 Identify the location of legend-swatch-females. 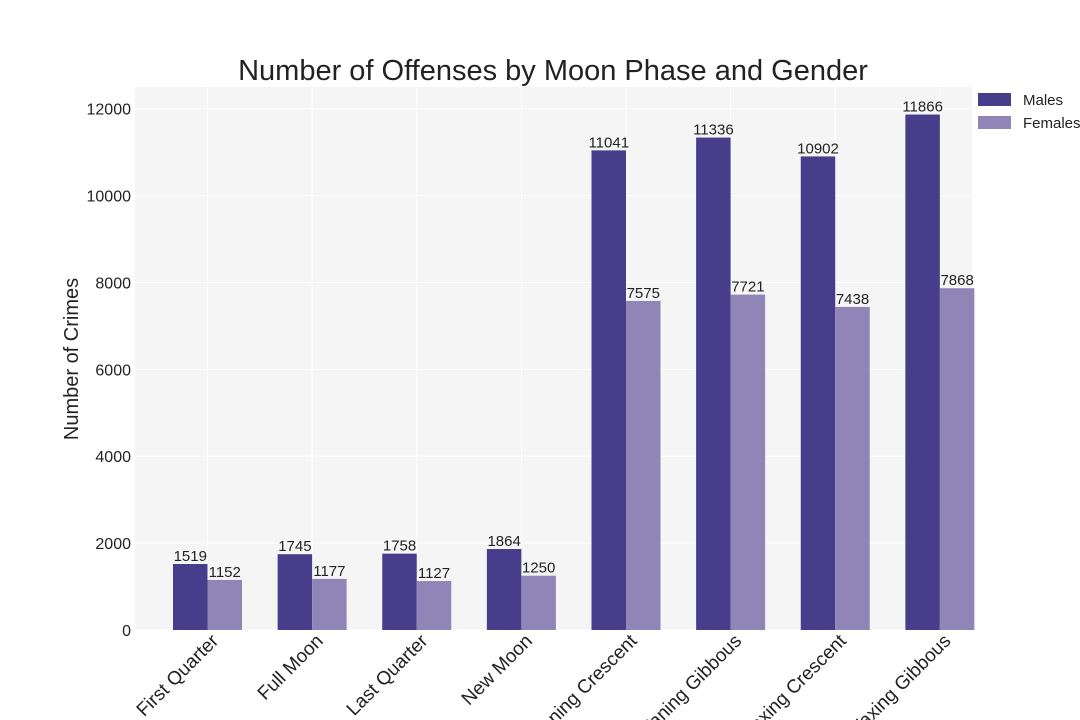
(994, 122).